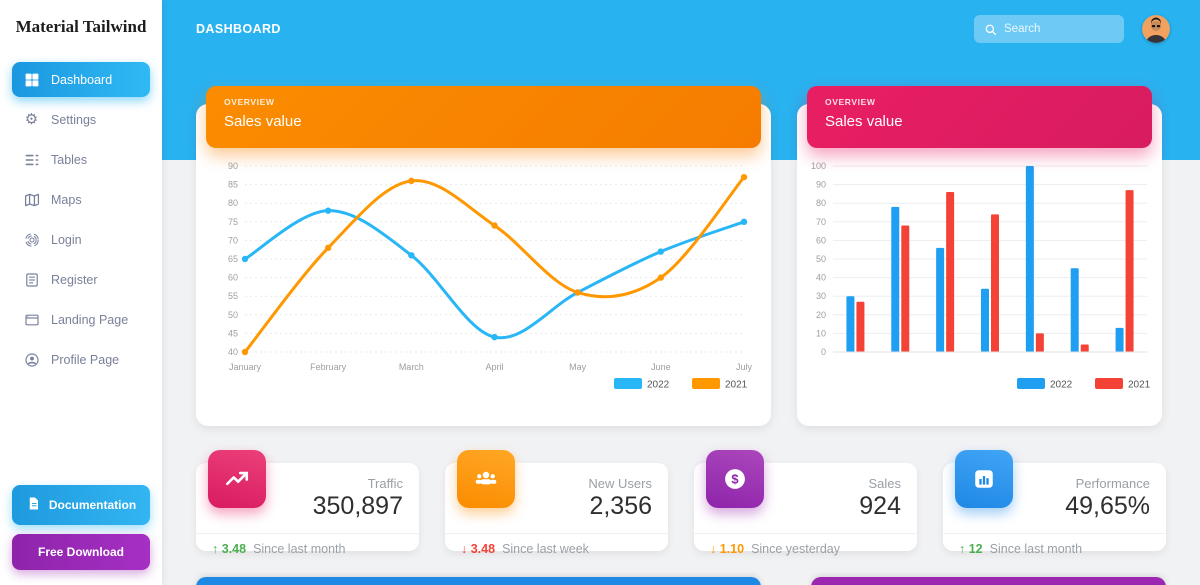 The height and width of the screenshot is (585, 1200). Describe the element at coordinates (884, 483) in the screenshot. I see `stat-label: Sales` at that location.